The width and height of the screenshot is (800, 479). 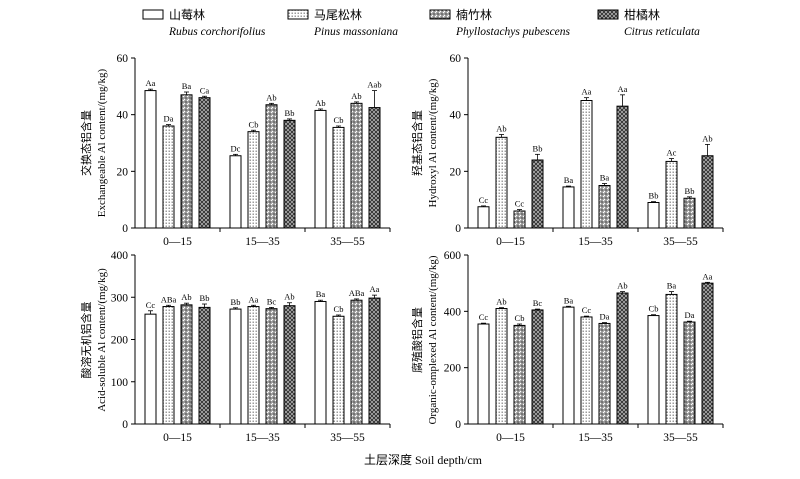 I want to click on legend-label-latin: Pinus massoniana, so click(x=355, y=32).